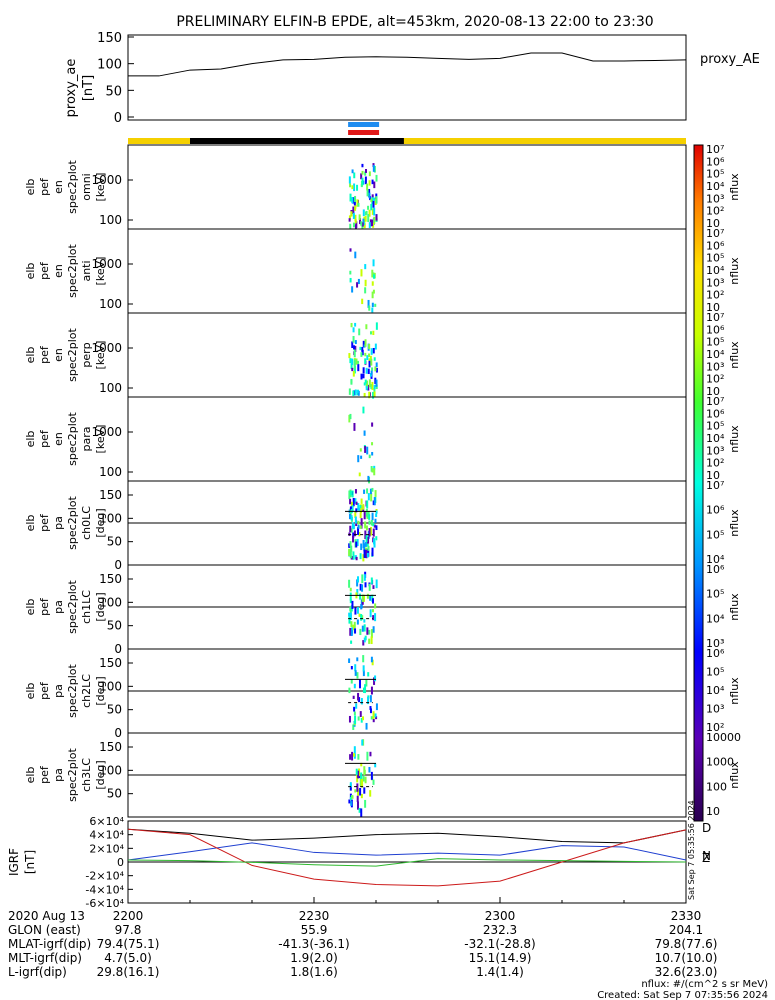 This screenshot has height=1000, width=775. Describe the element at coordinates (715, 485) in the screenshot. I see `colorbar-tick-label: 10⁷` at that location.